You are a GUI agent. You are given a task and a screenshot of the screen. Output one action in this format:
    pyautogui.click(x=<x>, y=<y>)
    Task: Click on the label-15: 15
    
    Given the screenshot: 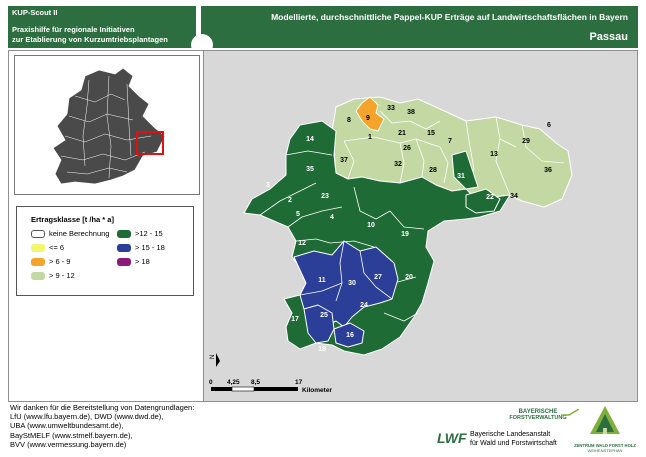 What is the action you would take?
    pyautogui.click(x=431, y=133)
    